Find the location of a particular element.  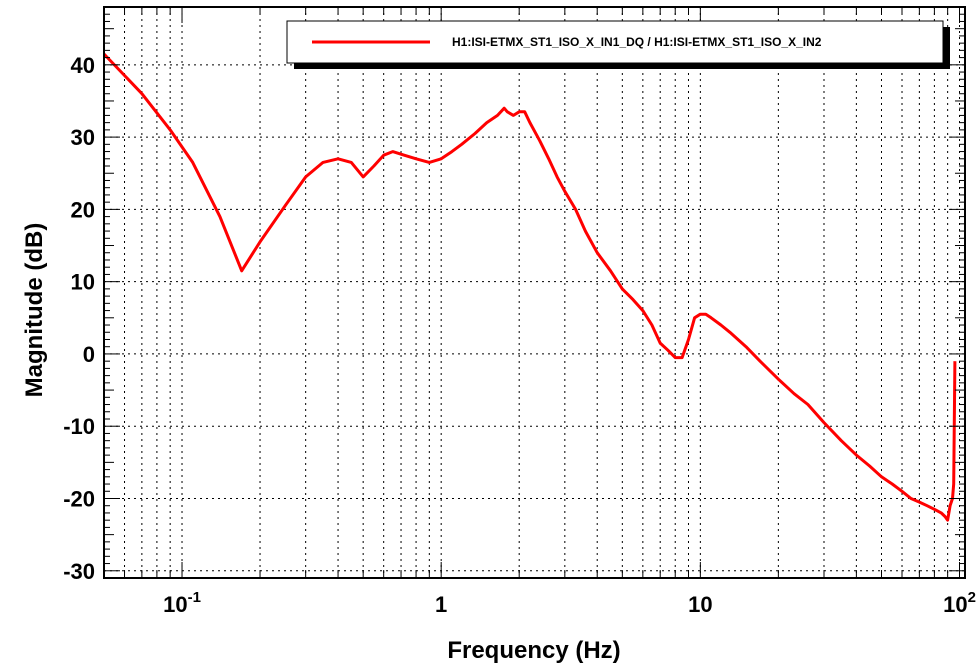

x-tick-labels: 10⁻¹ 1 10 10² is located at coordinates (569, 603).